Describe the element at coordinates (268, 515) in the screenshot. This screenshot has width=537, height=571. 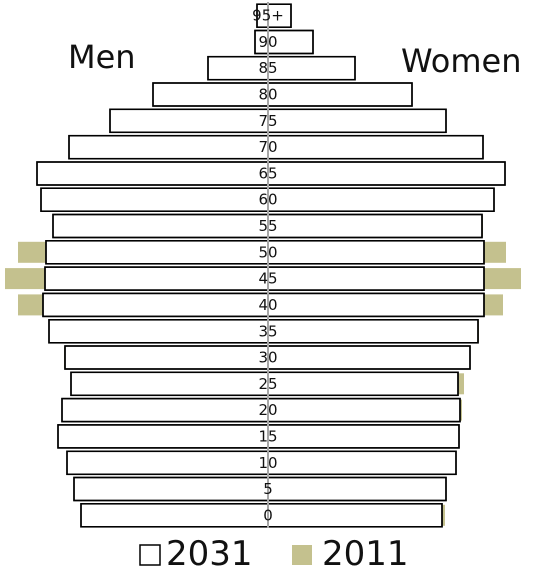
I see `age-label-0: 0` at that location.